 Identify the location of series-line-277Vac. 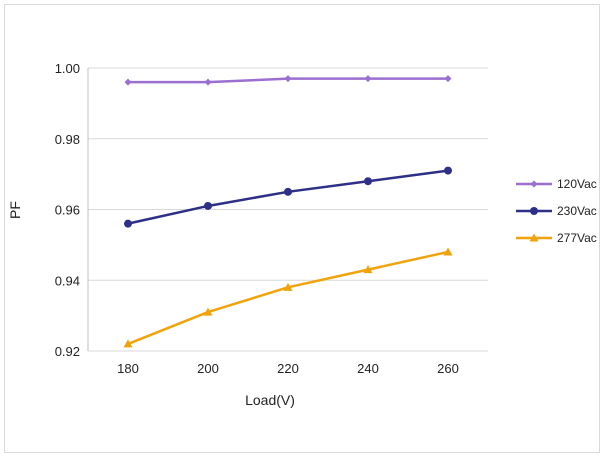
(288, 298).